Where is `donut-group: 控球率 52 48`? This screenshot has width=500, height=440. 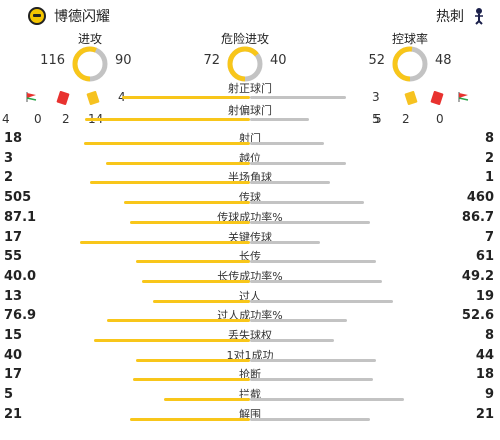
donut-group: 控球率 52 48 is located at coordinates (410, 56).